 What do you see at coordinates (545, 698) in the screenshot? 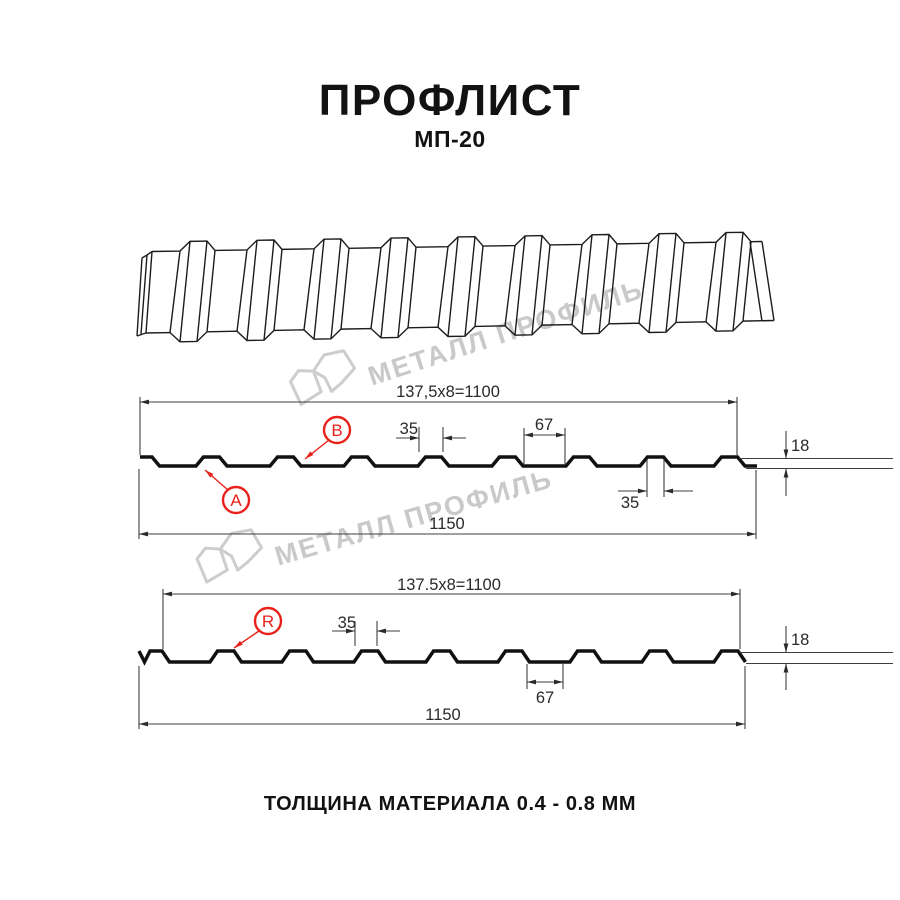
I see `dim-valley-width-bottom: 67` at bounding box center [545, 698].